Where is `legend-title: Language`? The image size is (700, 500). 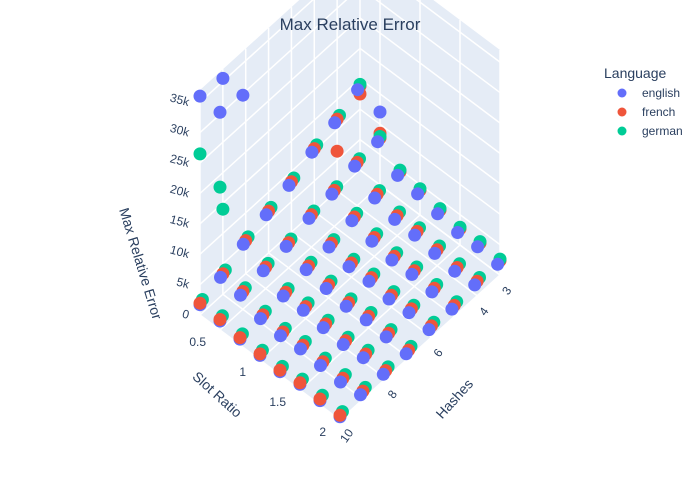 legend-title: Language is located at coordinates (635, 73).